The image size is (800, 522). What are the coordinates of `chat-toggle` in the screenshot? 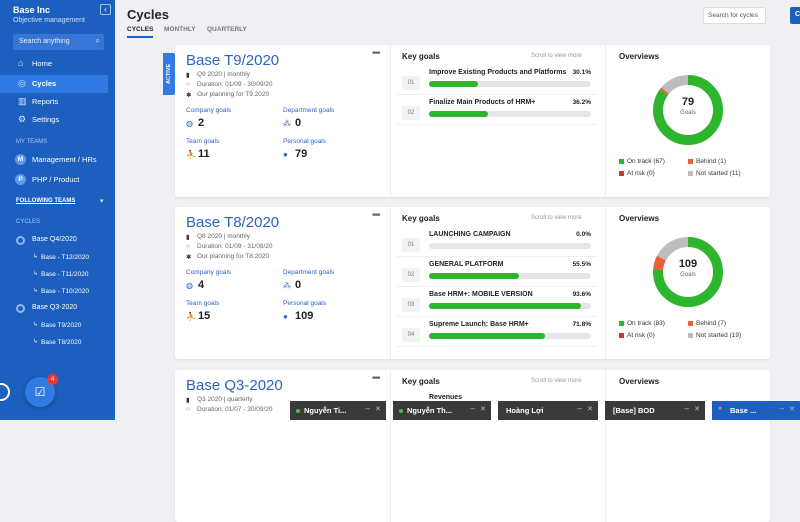 It's located at (5, 392).